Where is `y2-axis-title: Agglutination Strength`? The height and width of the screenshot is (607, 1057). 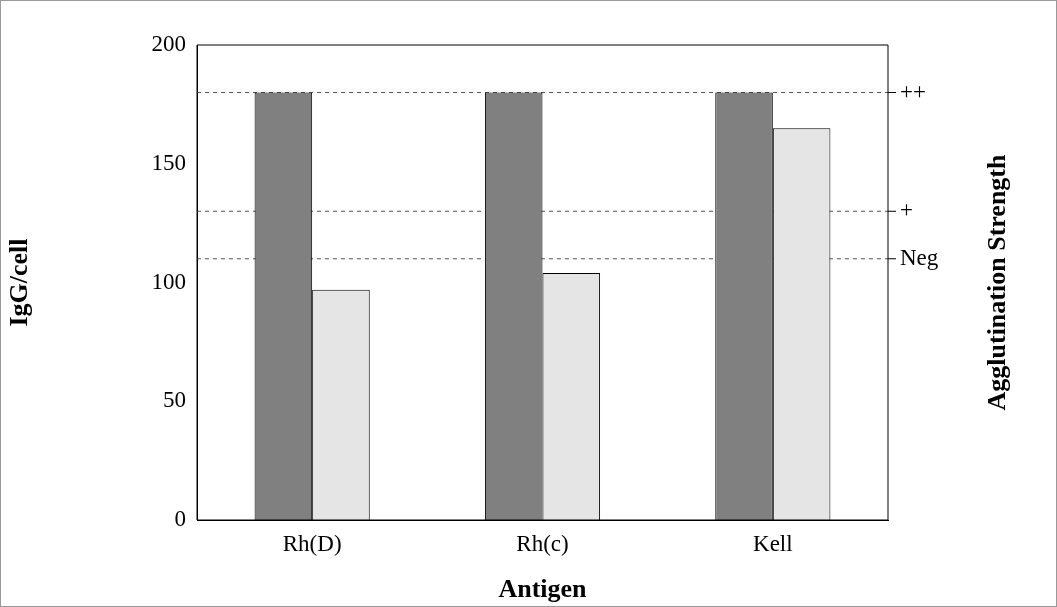
y2-axis-title: Agglutination Strength is located at coordinates (996, 282).